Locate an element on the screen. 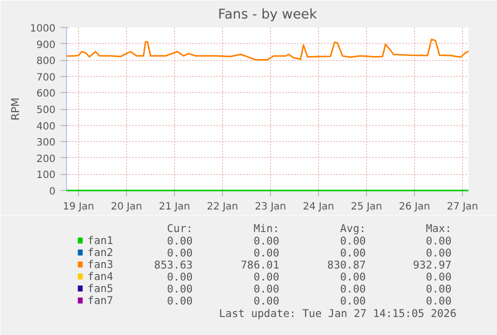 This screenshot has height=335, width=497. text: Max: is located at coordinates (439, 228).